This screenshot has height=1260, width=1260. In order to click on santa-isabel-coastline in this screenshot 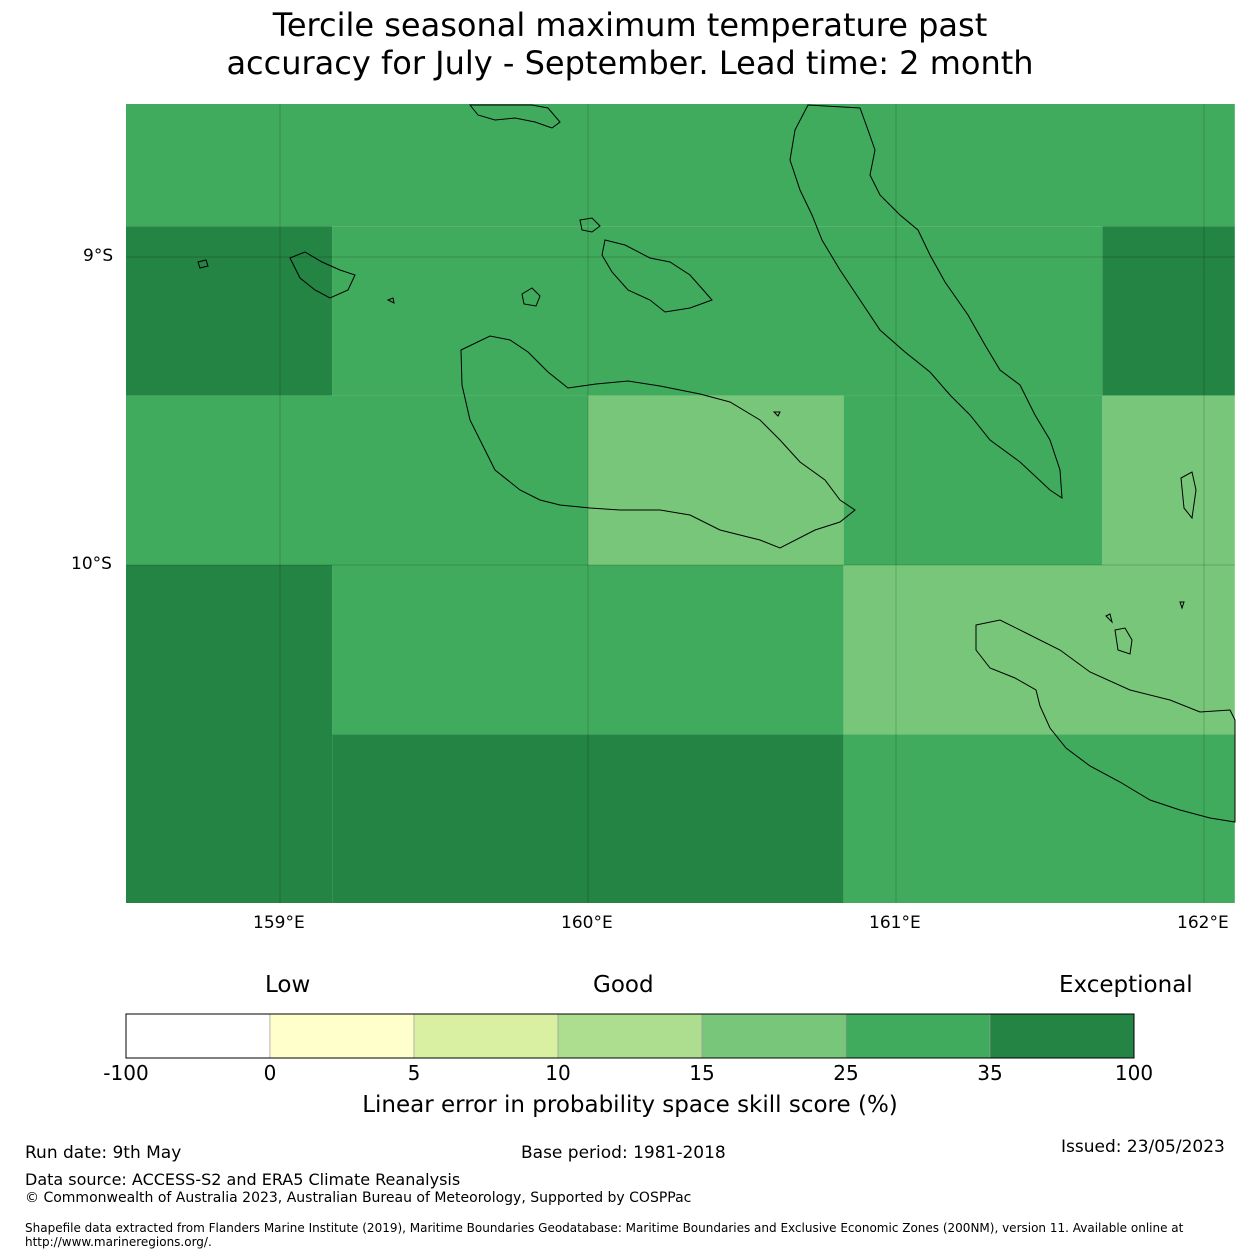, I will do `click(514, 116)`.